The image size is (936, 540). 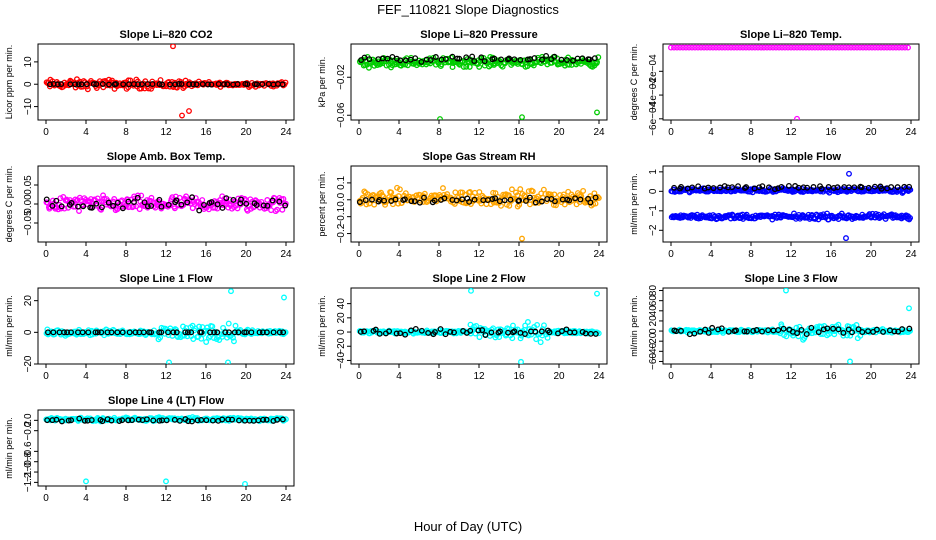 What do you see at coordinates (341, 318) in the screenshot?
I see `y-tick-label: 20` at bounding box center [341, 318].